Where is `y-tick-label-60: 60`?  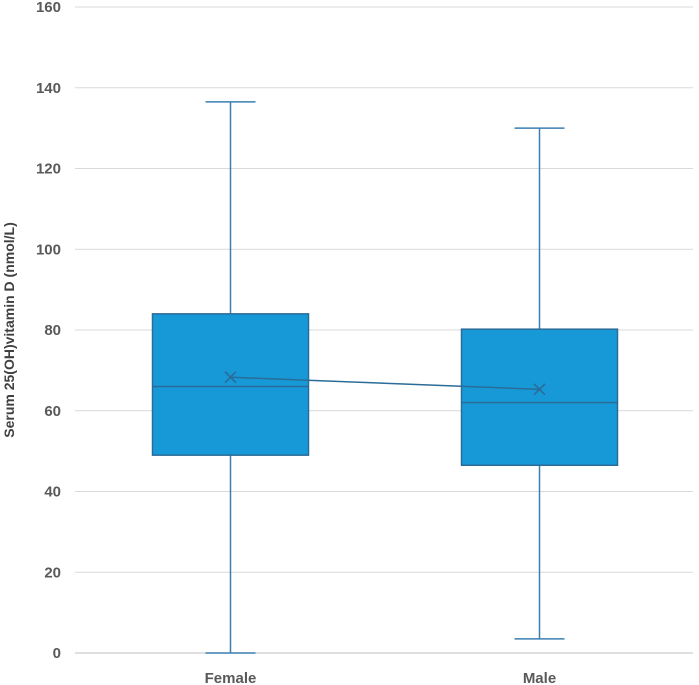
y-tick-label-60: 60 is located at coordinates (52, 411).